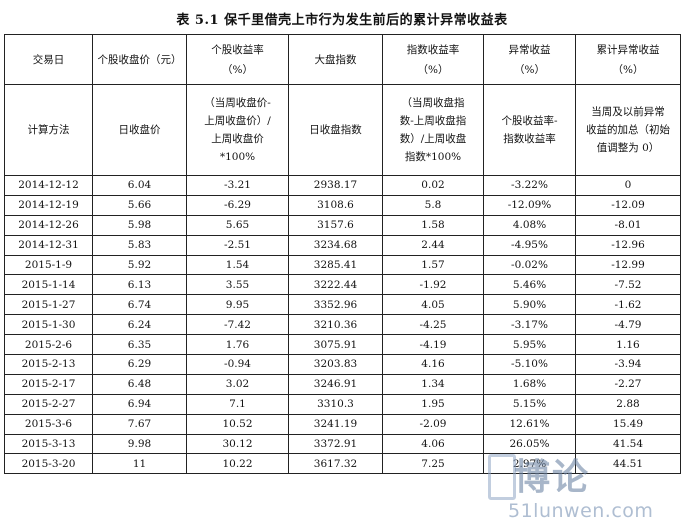  I want to click on table-cell: -12.96, so click(628, 245).